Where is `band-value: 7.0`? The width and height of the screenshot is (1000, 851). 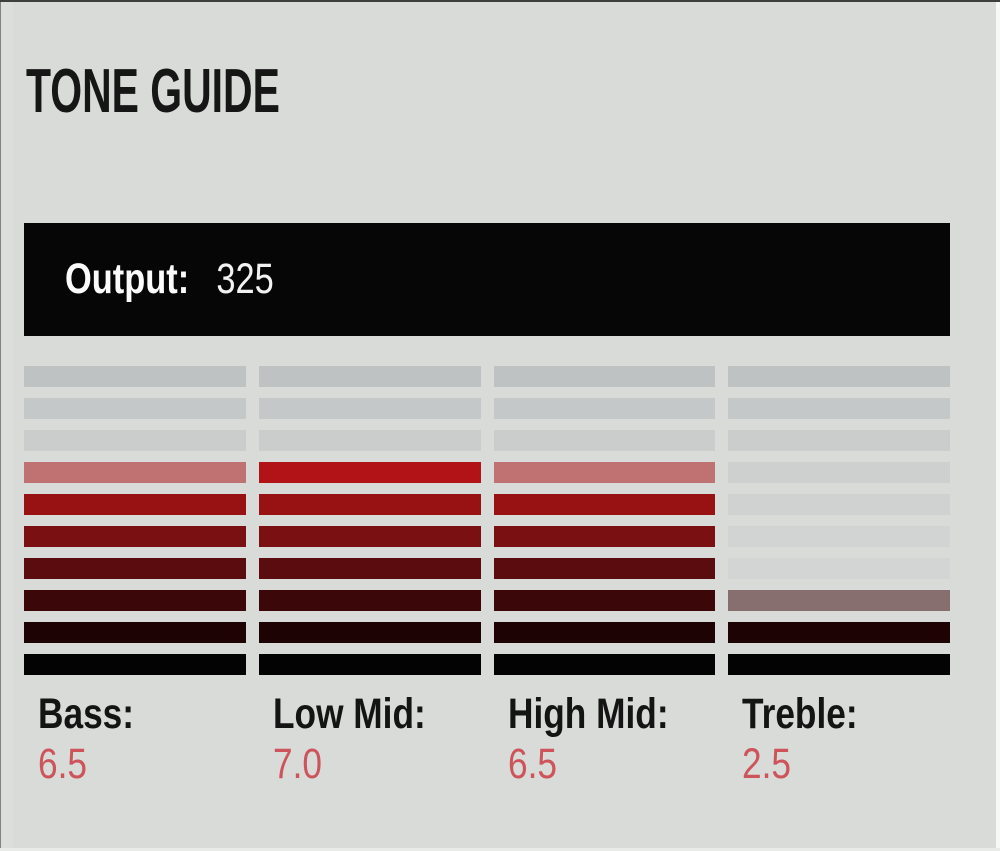
band-value: 7.0 is located at coordinates (297, 764).